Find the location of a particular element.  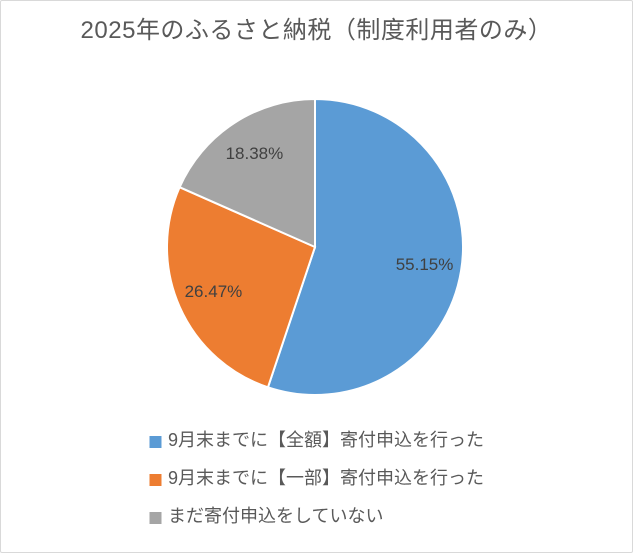

legend-label: まだ寄付申込をしていない is located at coordinates (275, 516).